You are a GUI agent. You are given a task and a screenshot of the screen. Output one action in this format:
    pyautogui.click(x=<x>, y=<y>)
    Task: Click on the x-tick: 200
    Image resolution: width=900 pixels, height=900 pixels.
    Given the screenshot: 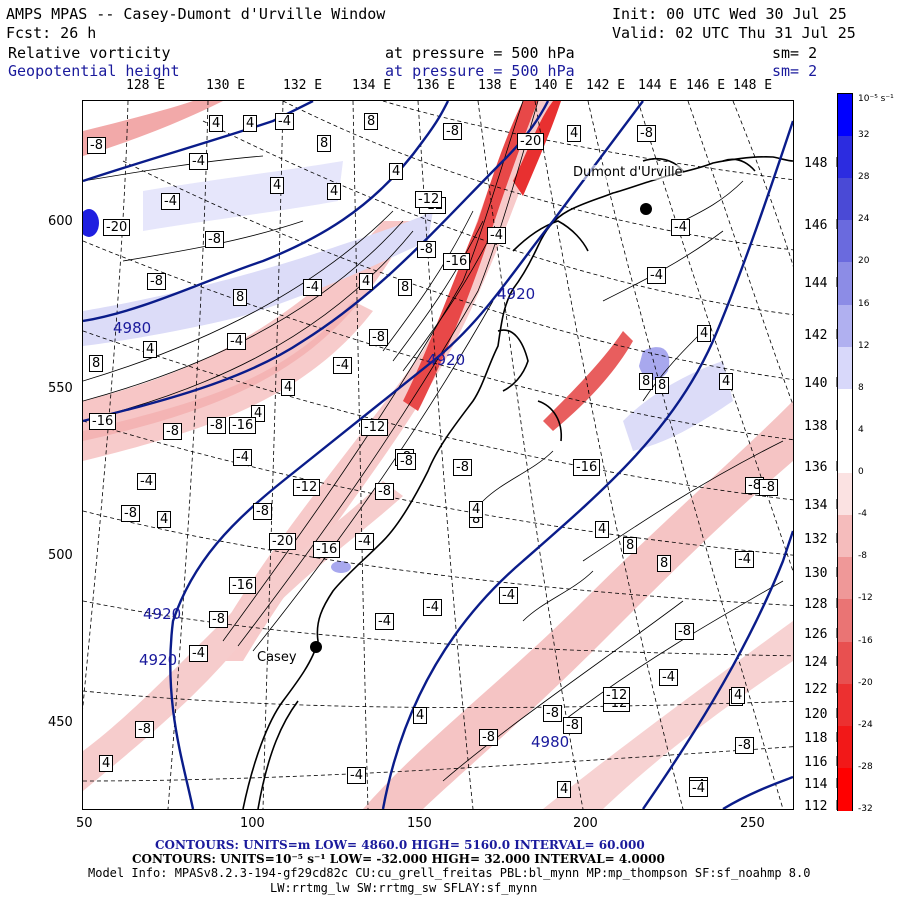 What is the action you would take?
    pyautogui.click(x=585, y=823)
    